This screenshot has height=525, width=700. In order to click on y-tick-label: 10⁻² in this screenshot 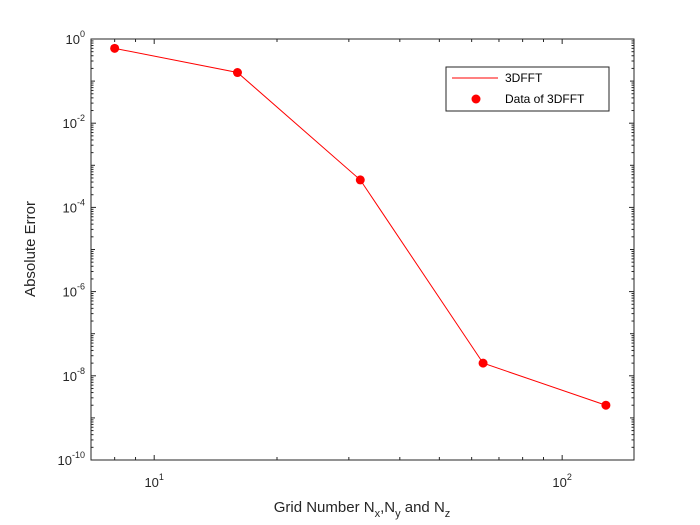, I will do `click(74, 122)`.